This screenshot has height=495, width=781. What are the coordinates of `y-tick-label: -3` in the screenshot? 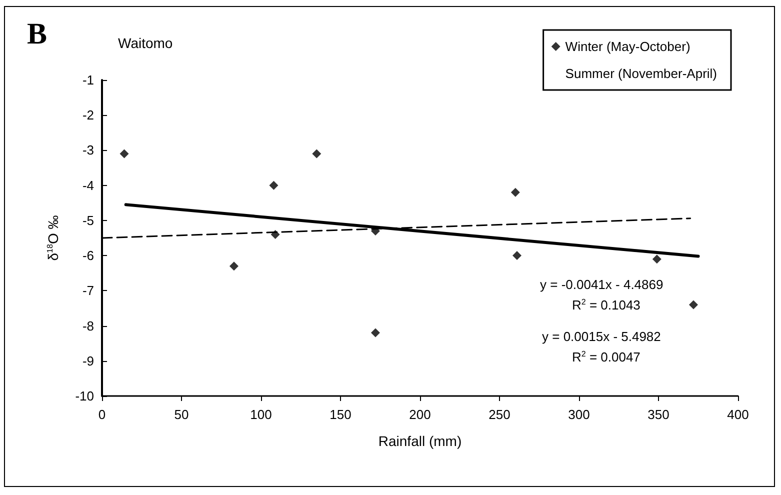 It's located at (88, 150).